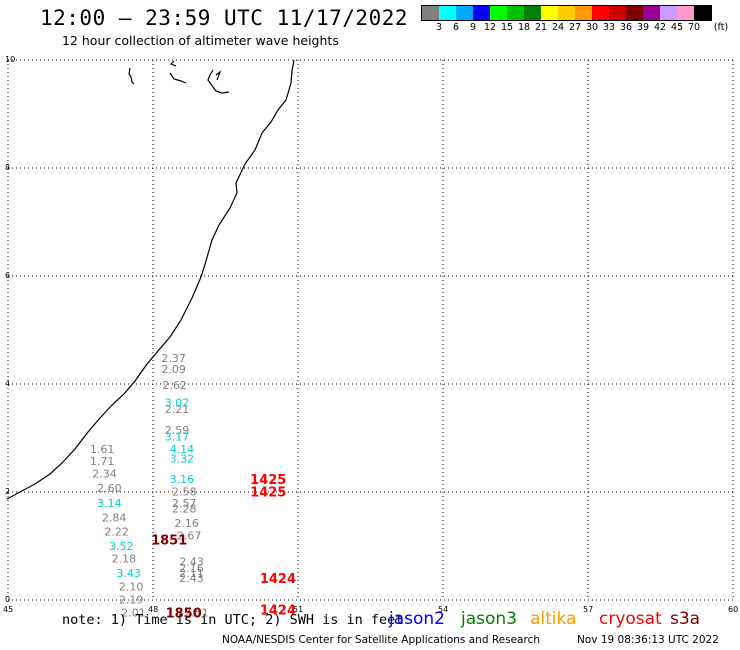  What do you see at coordinates (685, 619) in the screenshot?
I see `satellite-label-s3a: s3a` at bounding box center [685, 619].